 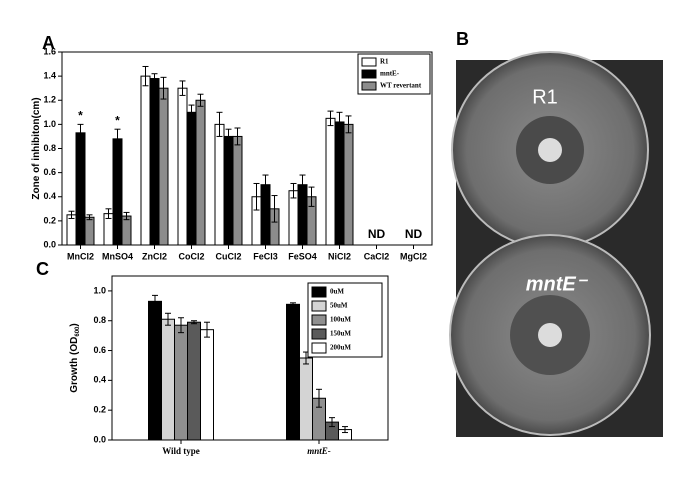 I want to click on x-tick-label: Wild type, so click(x=181, y=451).